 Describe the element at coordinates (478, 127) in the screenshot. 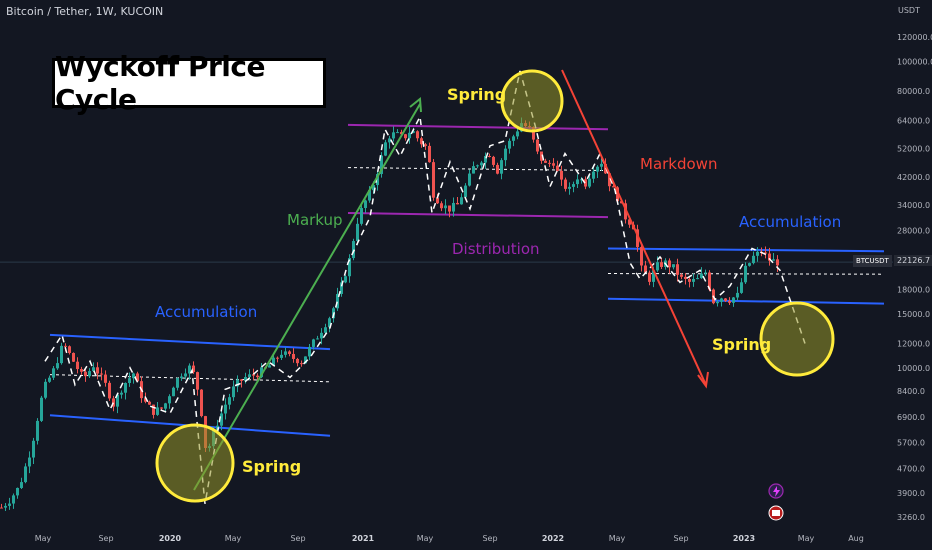

I see `distribution-top-line` at that location.